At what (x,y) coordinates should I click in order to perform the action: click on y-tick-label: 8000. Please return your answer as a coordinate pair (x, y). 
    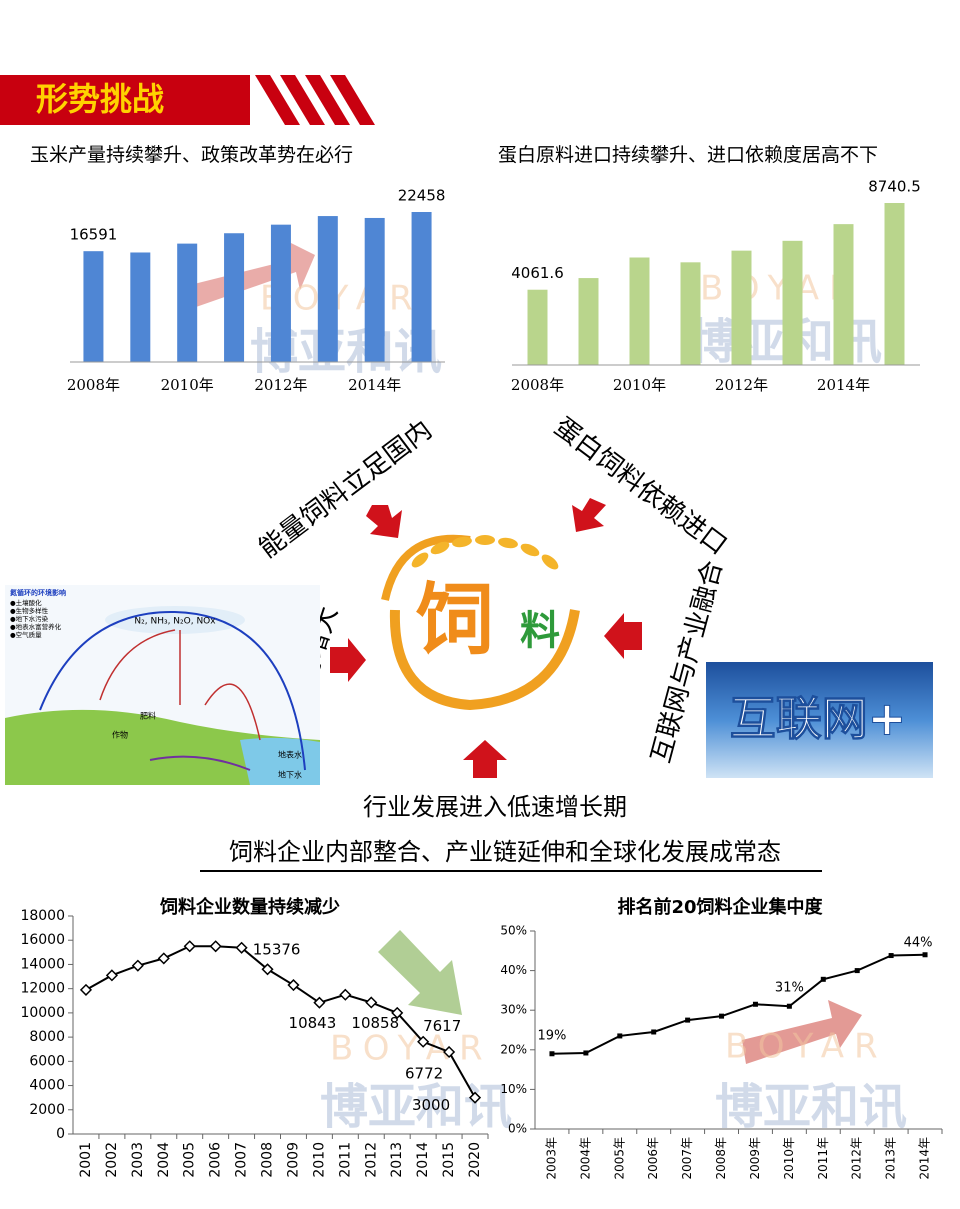
    Looking at the image, I should click on (47, 1037).